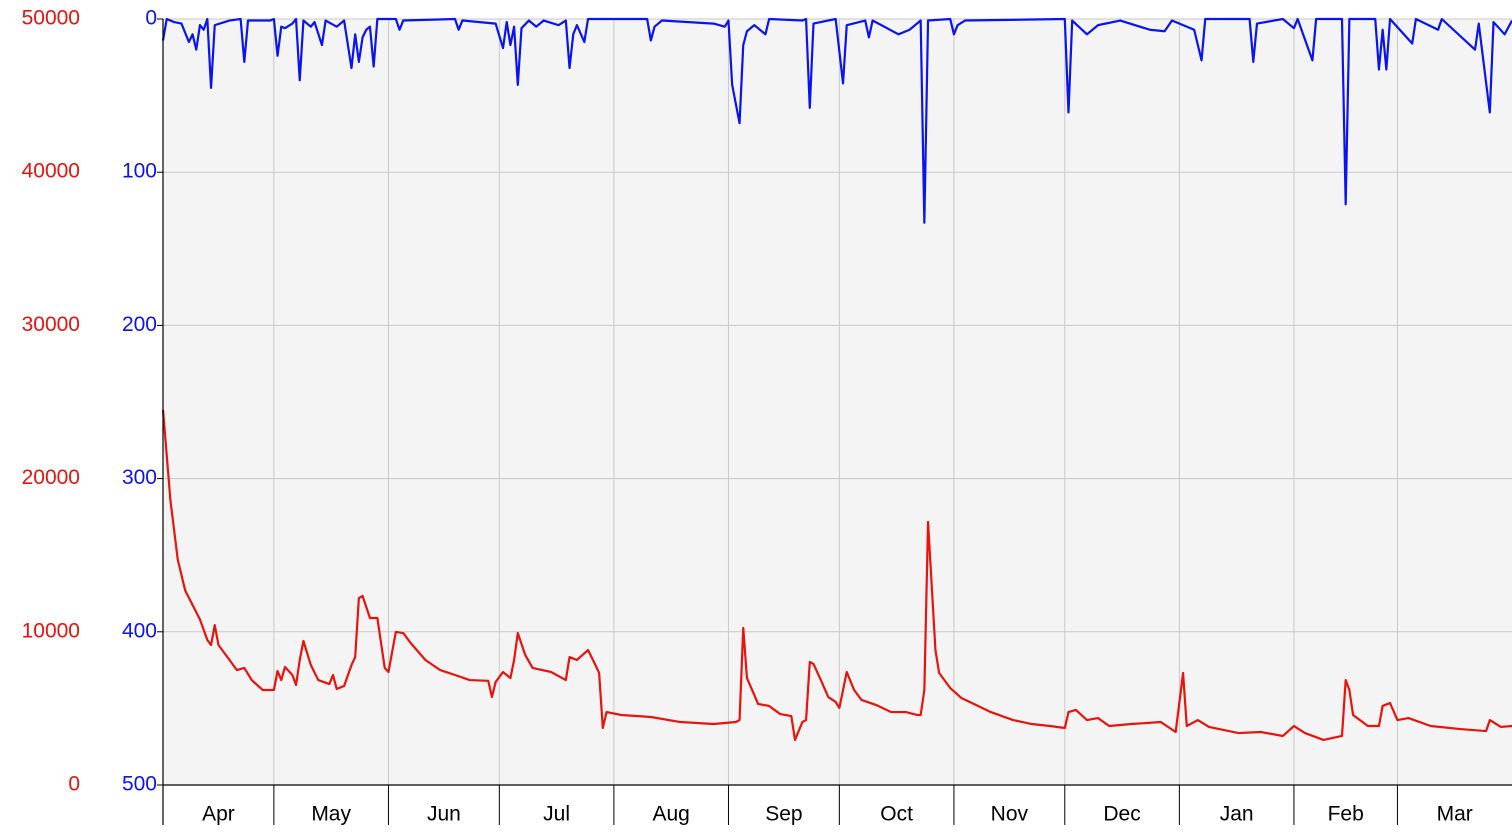 The image size is (1512, 834). I want to click on y-tick-label: 20000, so click(51, 477).